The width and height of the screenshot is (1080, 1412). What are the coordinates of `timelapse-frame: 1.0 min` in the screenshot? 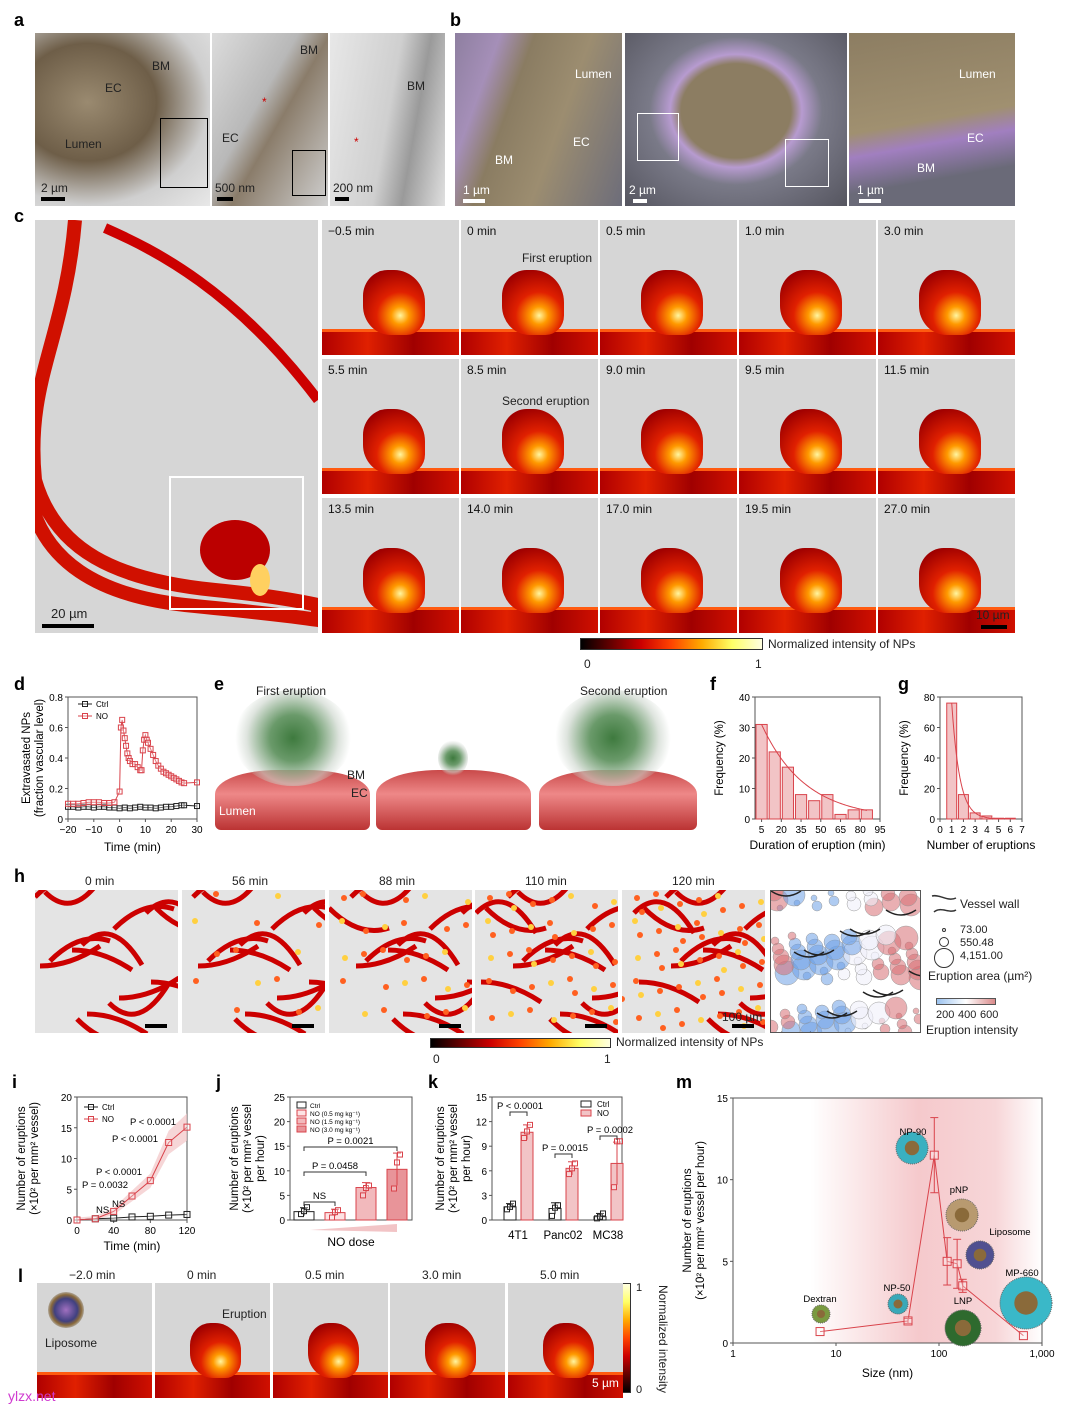 It's located at (807, 287).